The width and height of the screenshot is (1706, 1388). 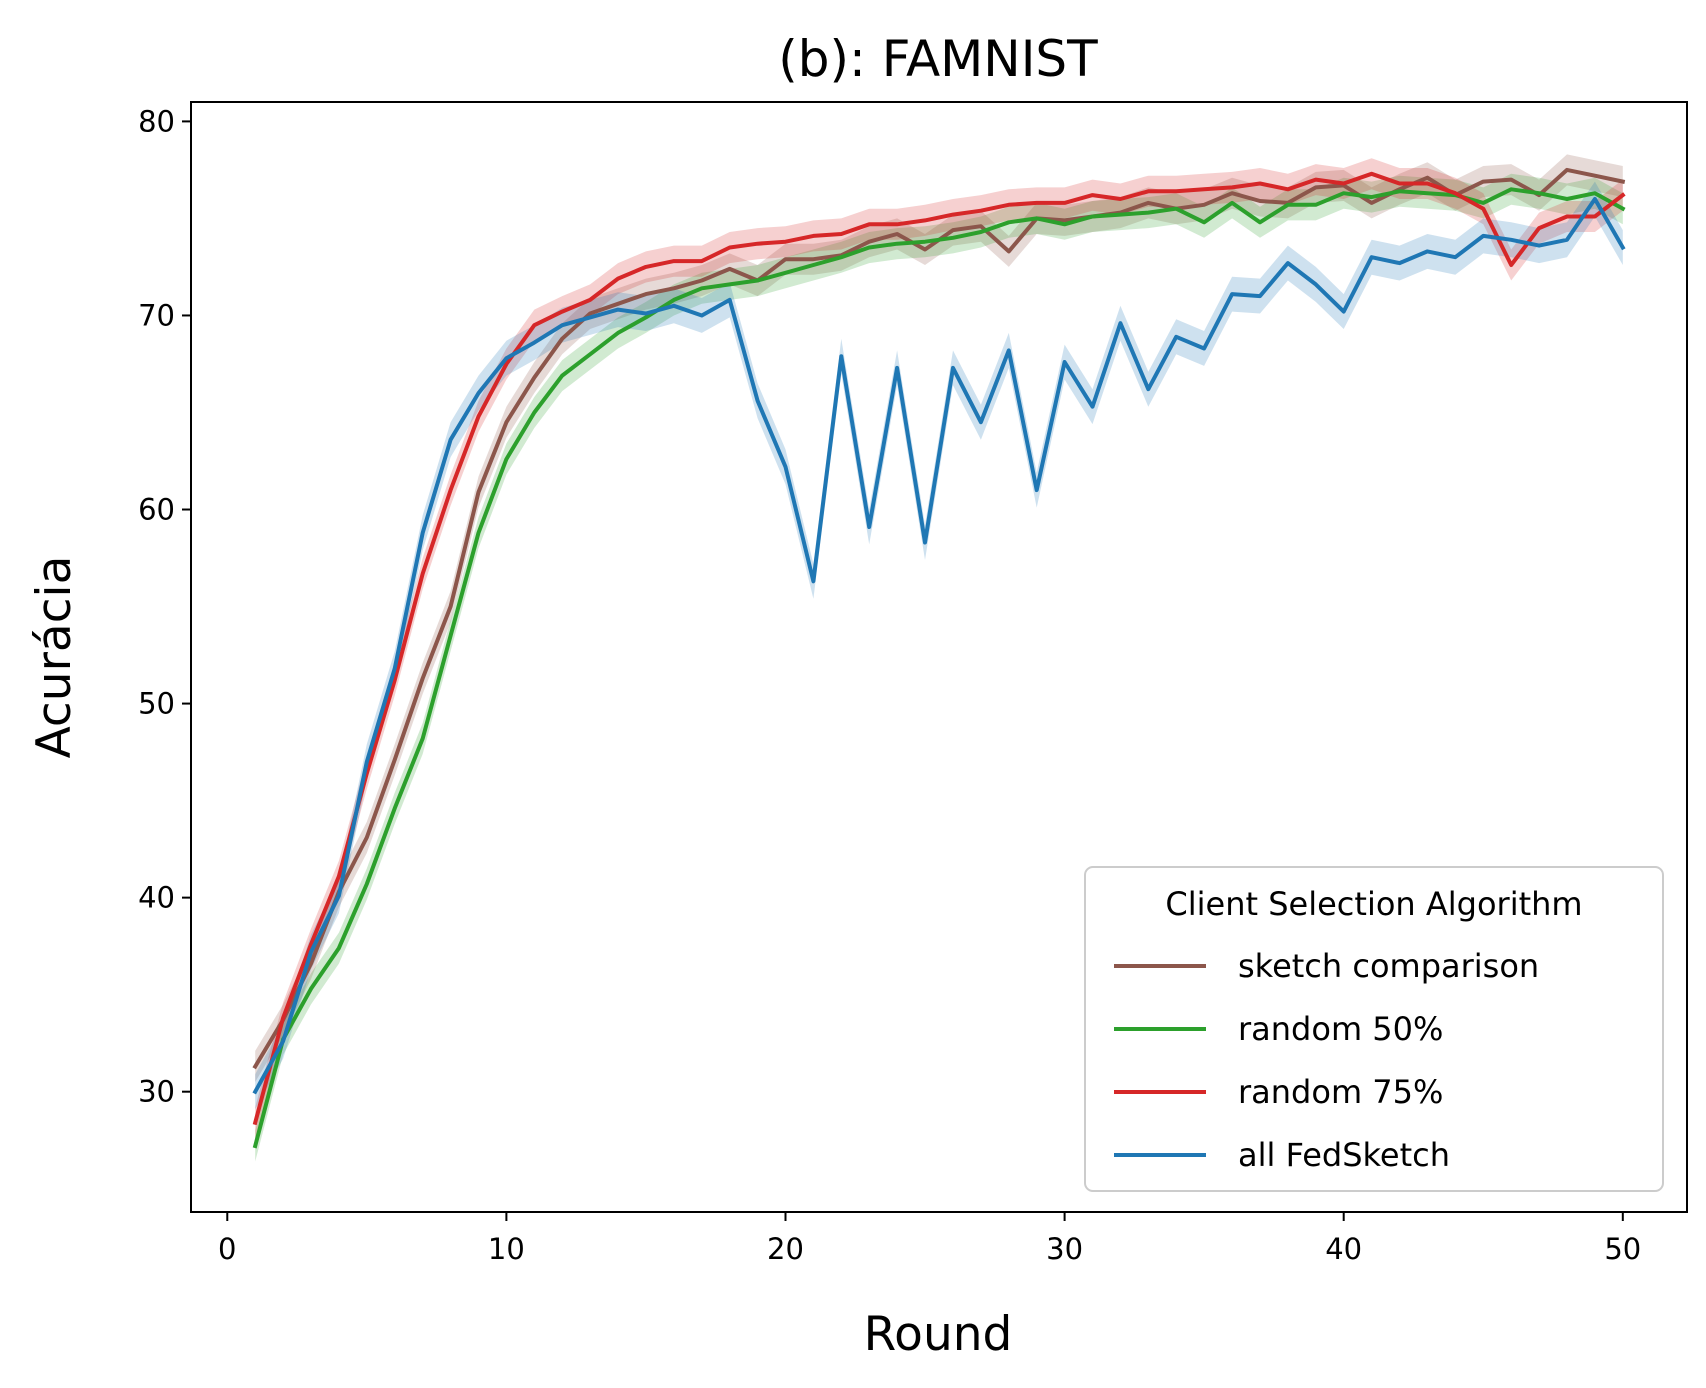 What do you see at coordinates (164, 606) in the screenshot?
I see `y-axis-ticks: 30 40 50 60 70 80` at bounding box center [164, 606].